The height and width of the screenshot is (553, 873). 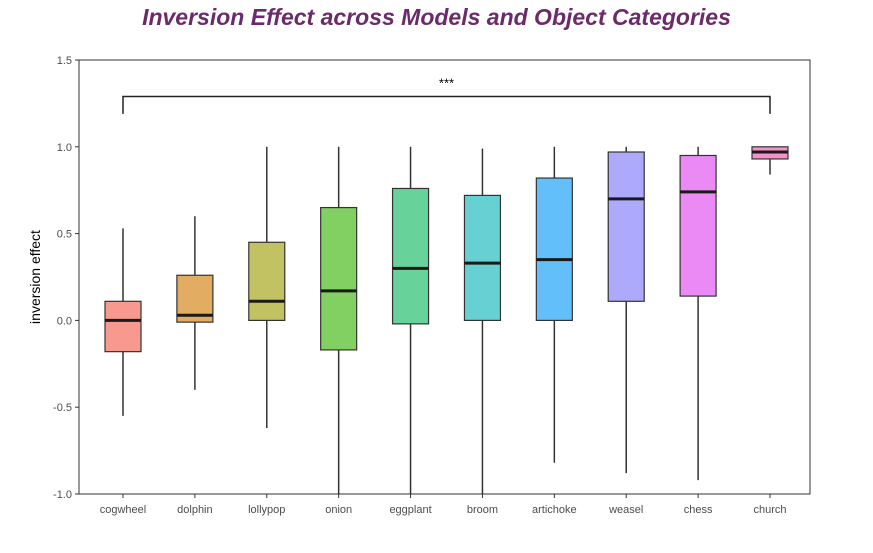 I want to click on x-tick-label: artichoke, so click(x=554, y=510).